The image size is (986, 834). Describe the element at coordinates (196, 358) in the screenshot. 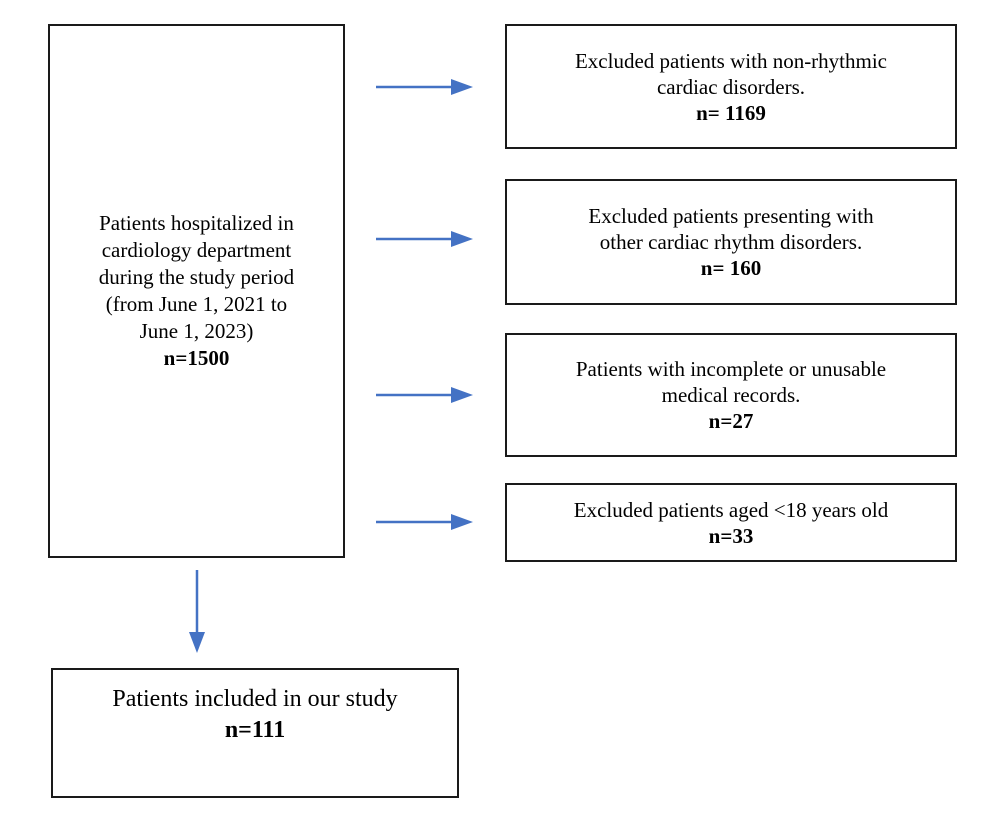

I see `source-box-n-label: n=1500` at that location.